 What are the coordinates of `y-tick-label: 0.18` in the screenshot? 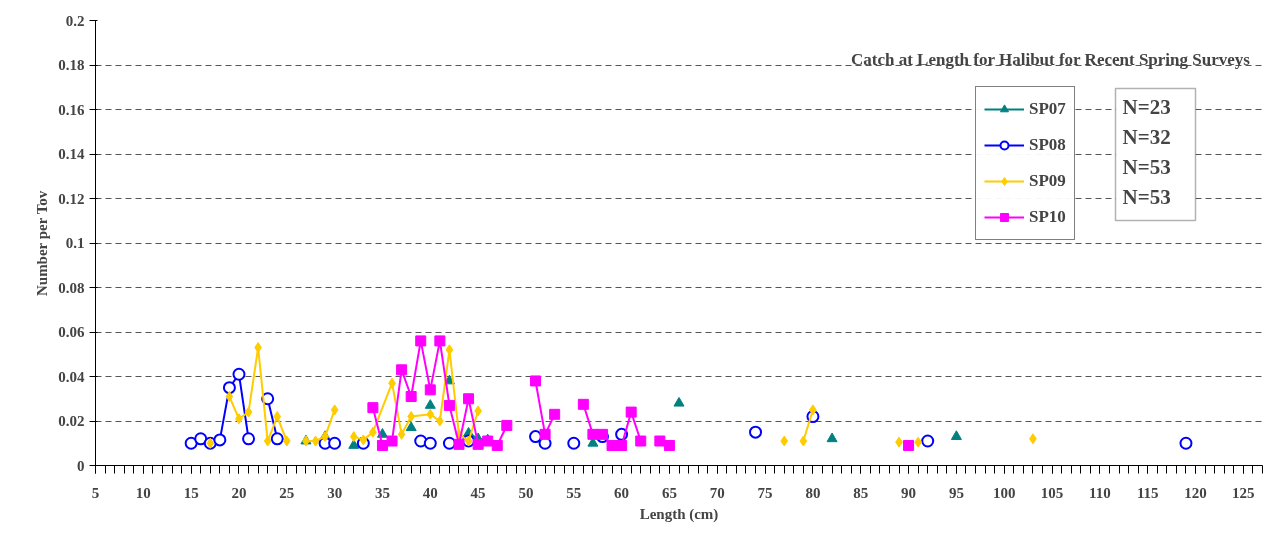 It's located at (71, 65).